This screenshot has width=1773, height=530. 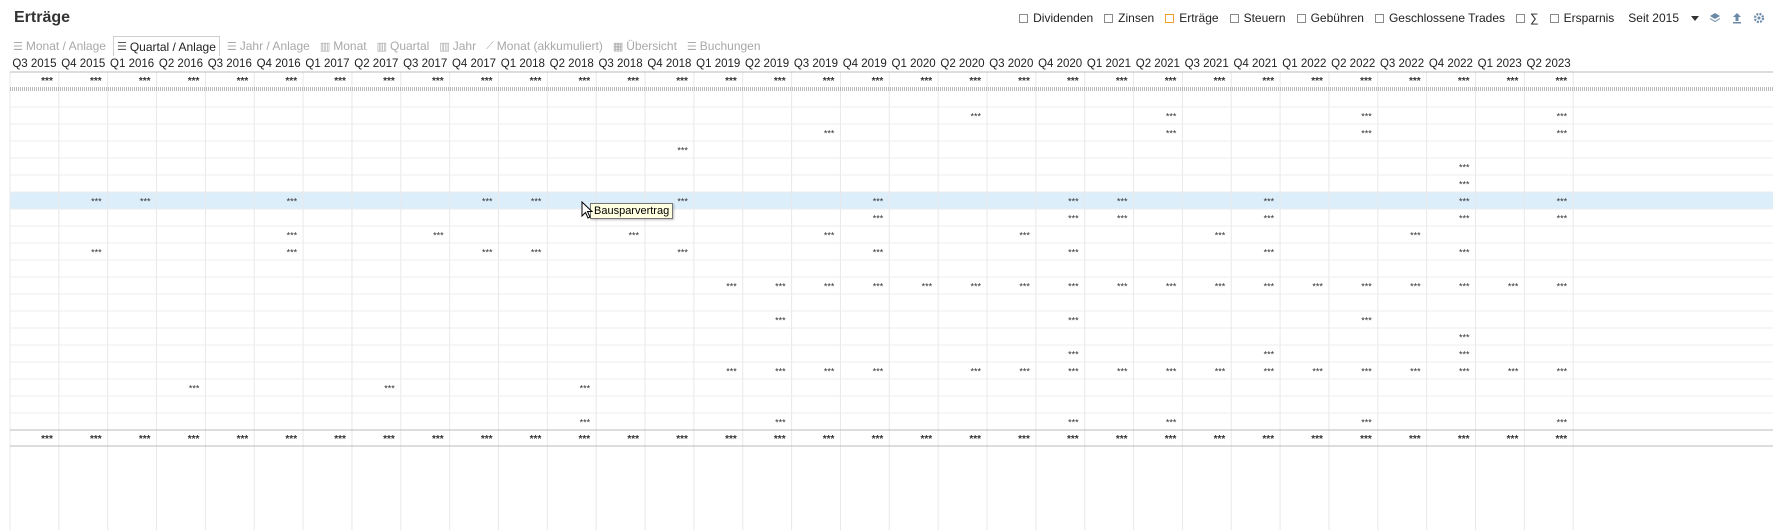 What do you see at coordinates (1759, 18) in the screenshot?
I see `gear-icon` at bounding box center [1759, 18].